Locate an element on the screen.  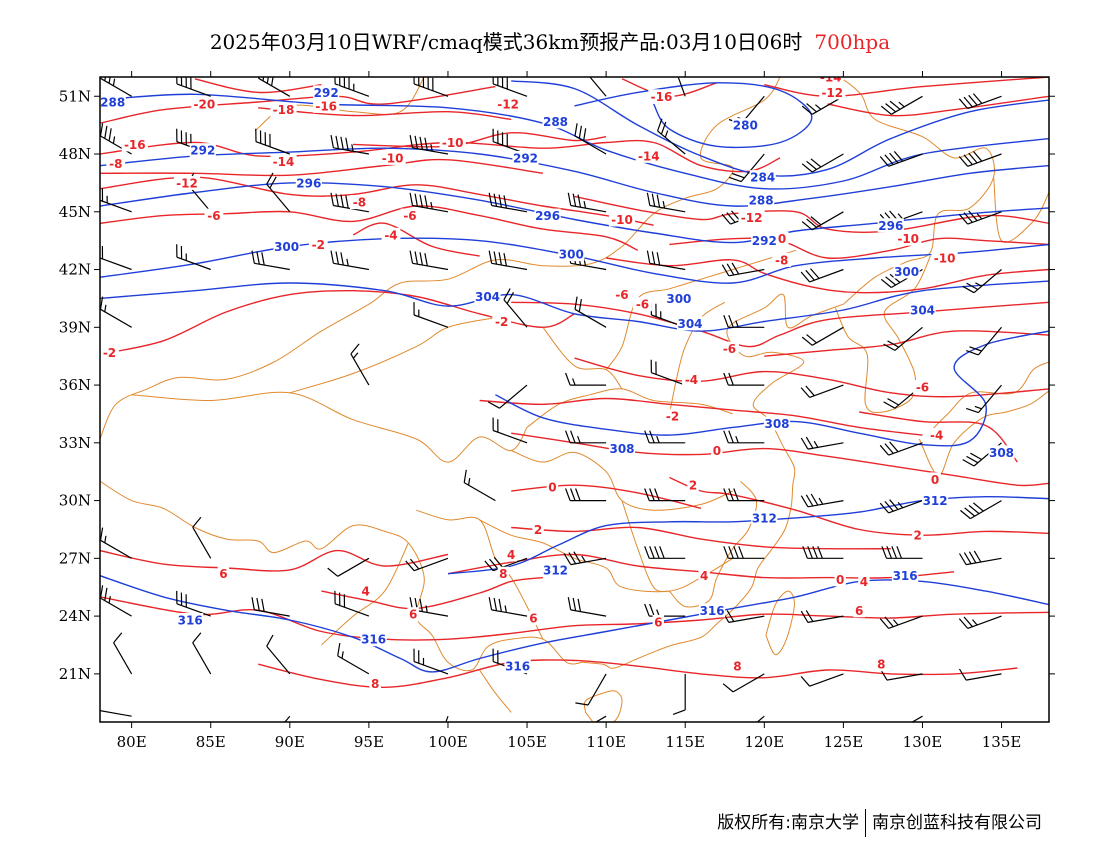
contour-label: 312 is located at coordinates (555, 570).